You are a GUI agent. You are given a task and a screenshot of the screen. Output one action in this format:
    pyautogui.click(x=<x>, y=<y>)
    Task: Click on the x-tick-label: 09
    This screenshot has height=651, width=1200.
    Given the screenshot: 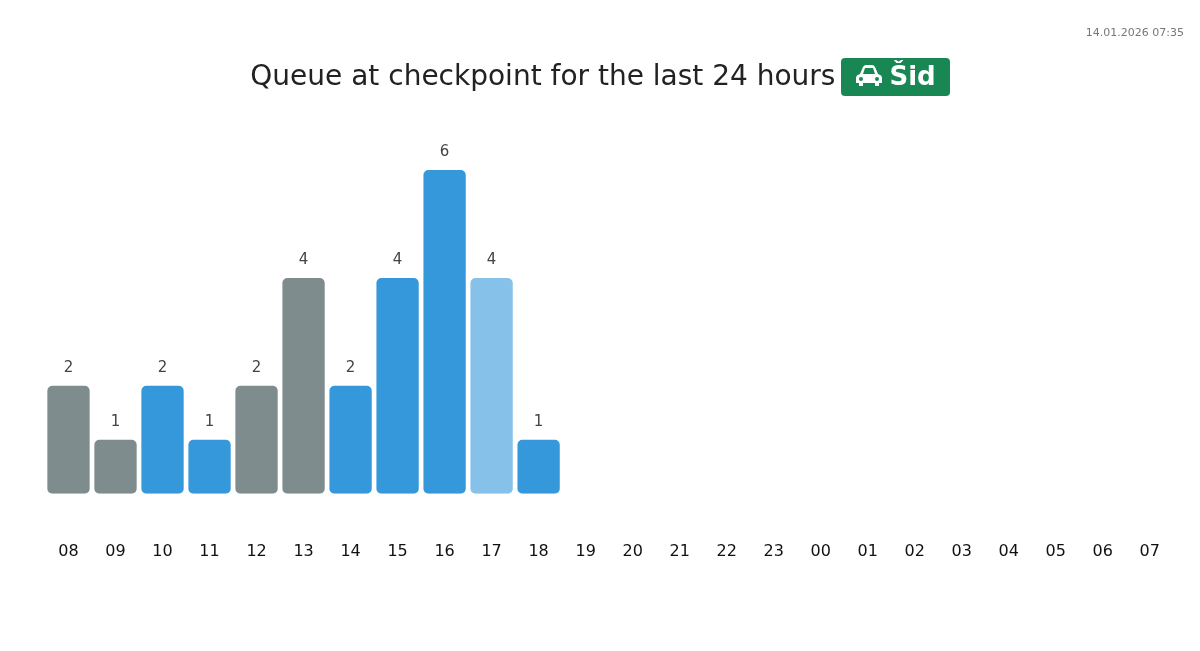 What is the action you would take?
    pyautogui.click(x=115, y=550)
    